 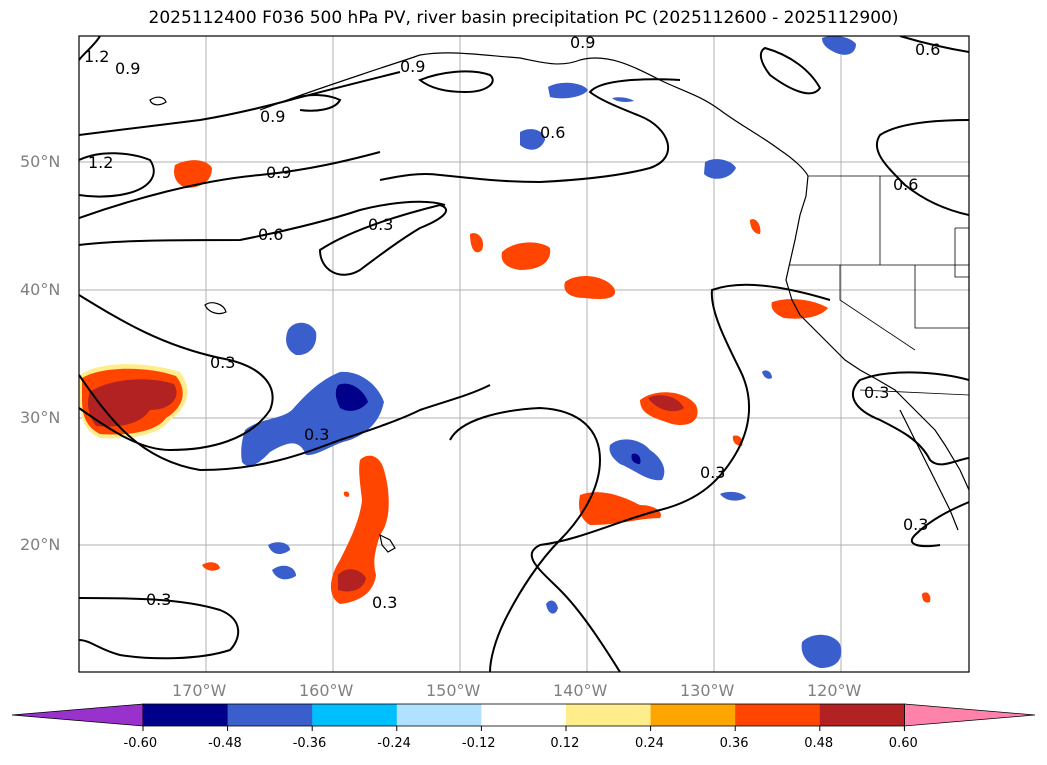 I want to click on colorbar-tick-label: -0.12, so click(x=478, y=743).